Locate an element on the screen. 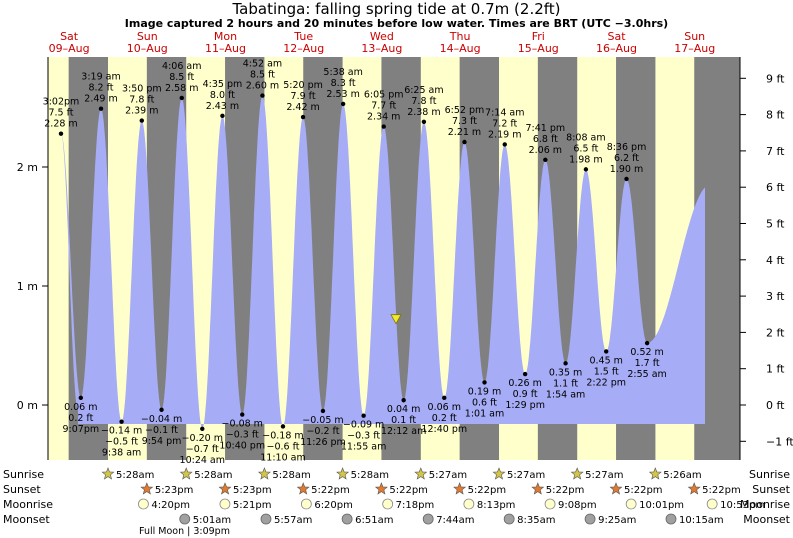 The image size is (793, 538). high-tide-time: 7:41 pm is located at coordinates (546, 128).